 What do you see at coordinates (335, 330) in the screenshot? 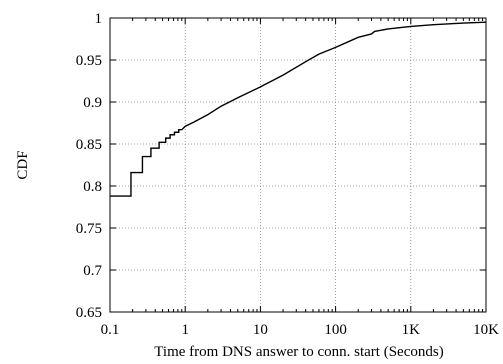
I see `x-tick-label: 100` at bounding box center [335, 330].